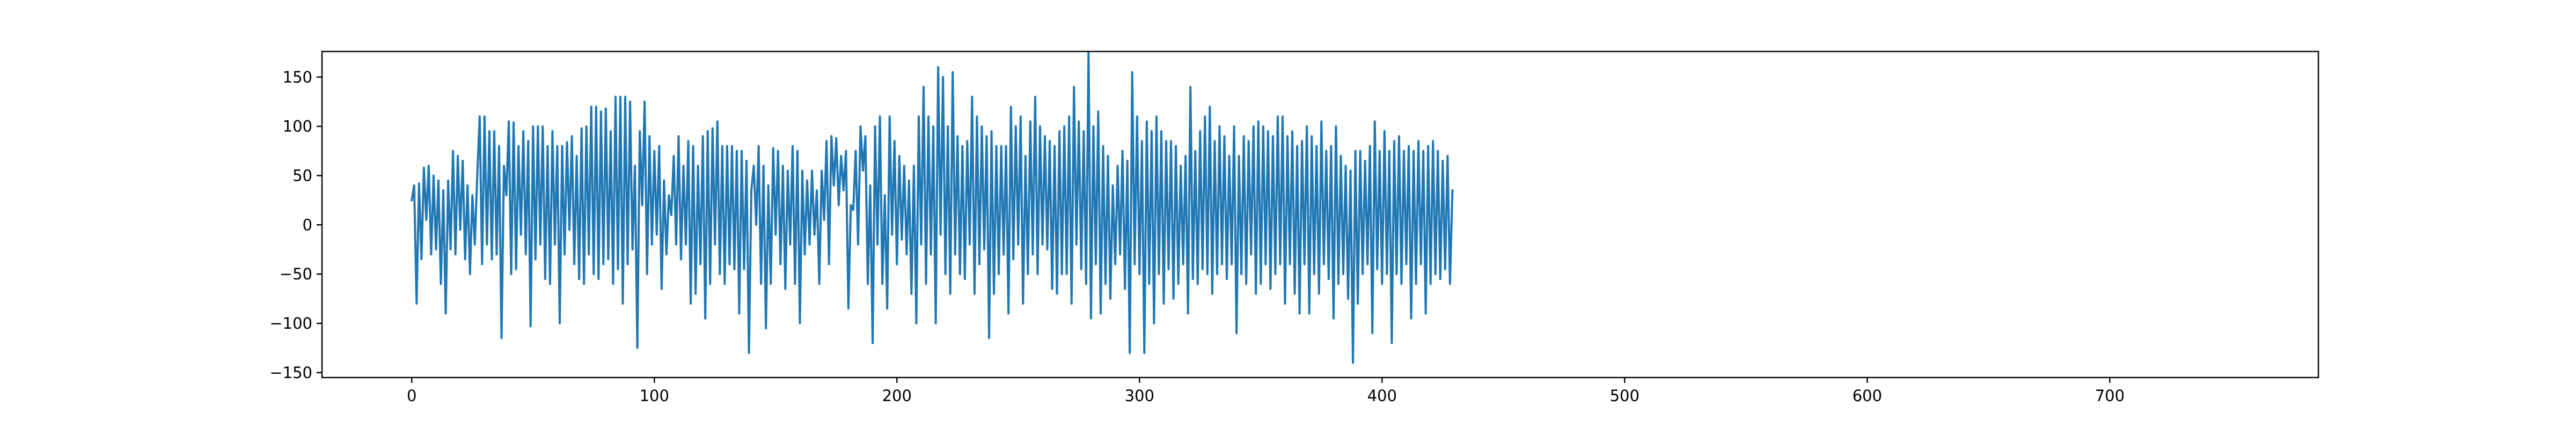 This screenshot has width=2576, height=429. I want to click on y-tick-label: 100, so click(297, 126).